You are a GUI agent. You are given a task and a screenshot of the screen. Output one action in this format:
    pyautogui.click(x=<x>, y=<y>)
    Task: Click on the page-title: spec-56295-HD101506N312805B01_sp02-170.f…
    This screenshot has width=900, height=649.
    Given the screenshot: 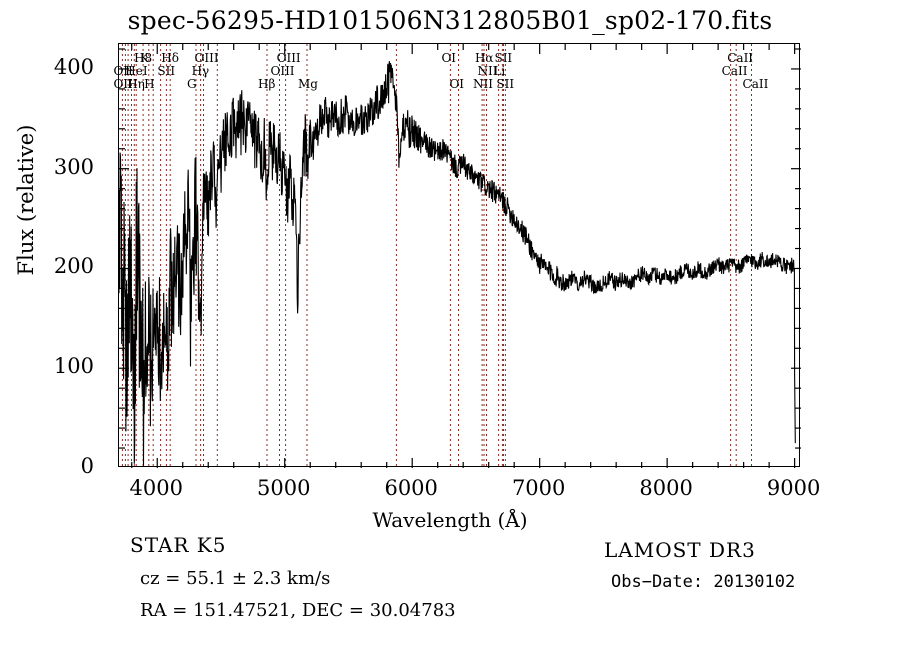 What is the action you would take?
    pyautogui.click(x=450, y=20)
    